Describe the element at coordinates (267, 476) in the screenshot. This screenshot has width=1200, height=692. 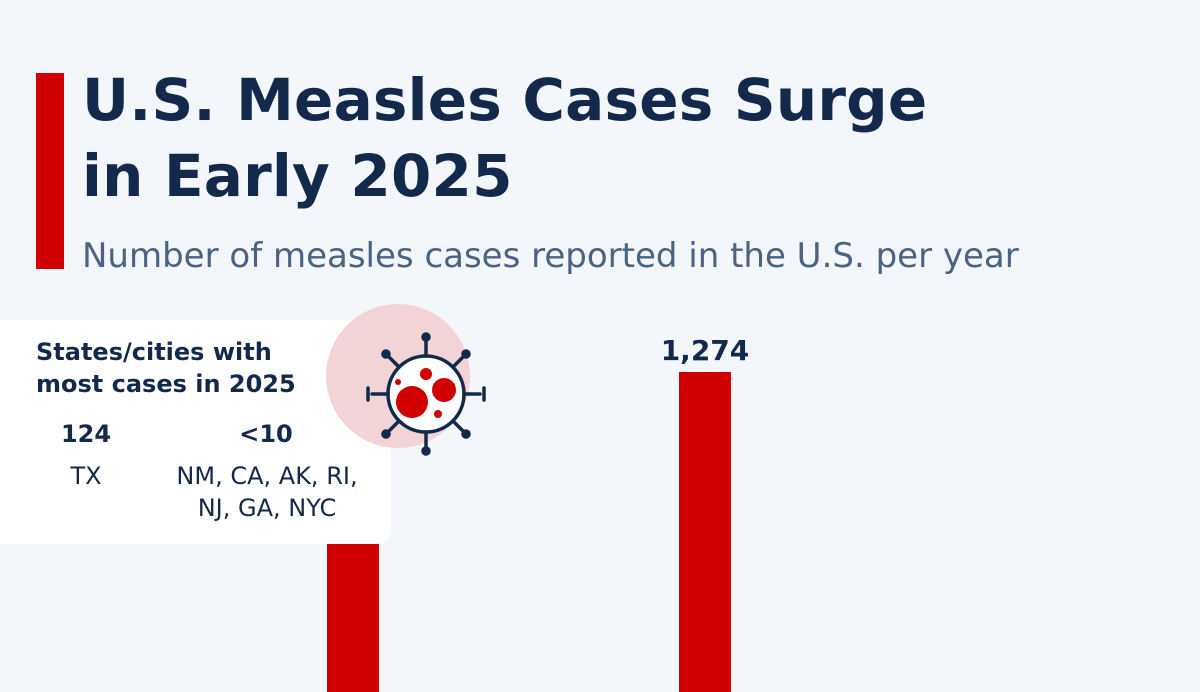
I see `stat-label-others-line-1: NM, CA, AK, RI,` at that location.